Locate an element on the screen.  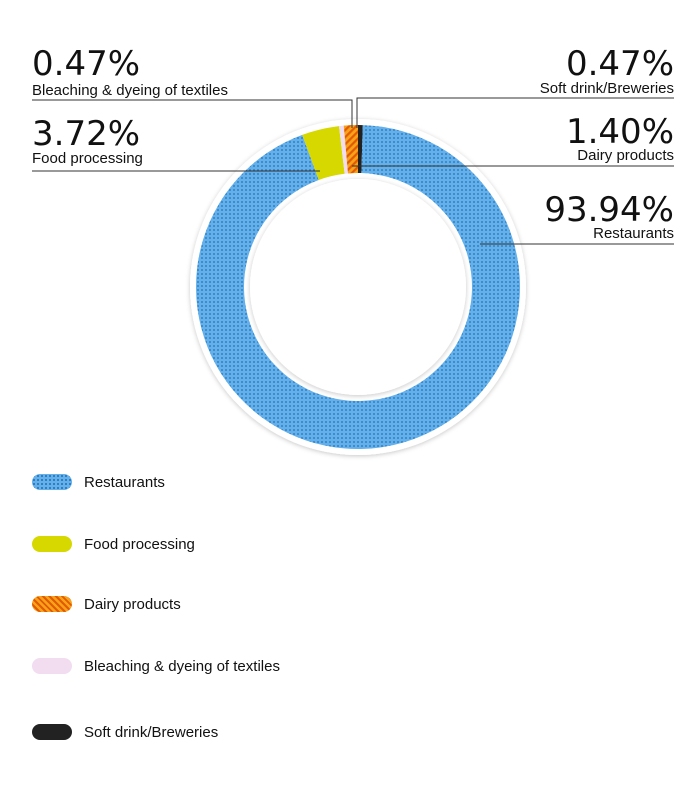
category-label-soft-drink-breweries: Soft drink/Breweries is located at coordinates (607, 88).